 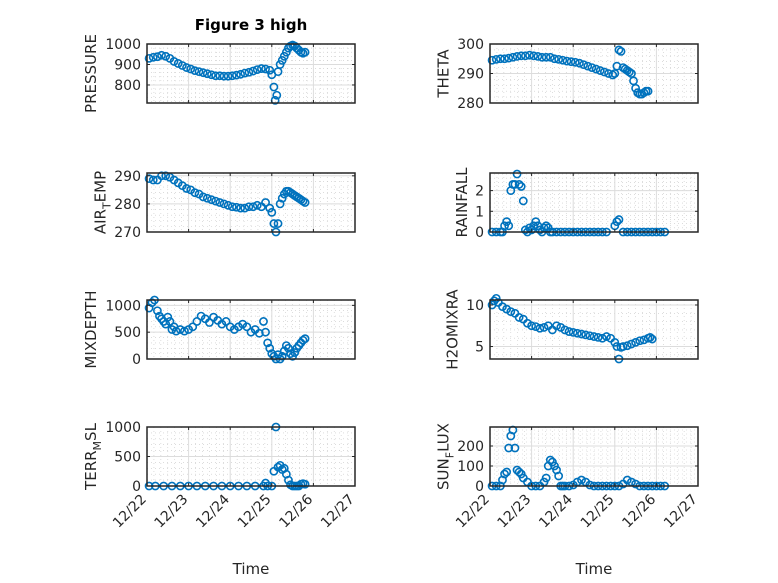 I want to click on y-tick-label: 290, so click(x=127, y=177).